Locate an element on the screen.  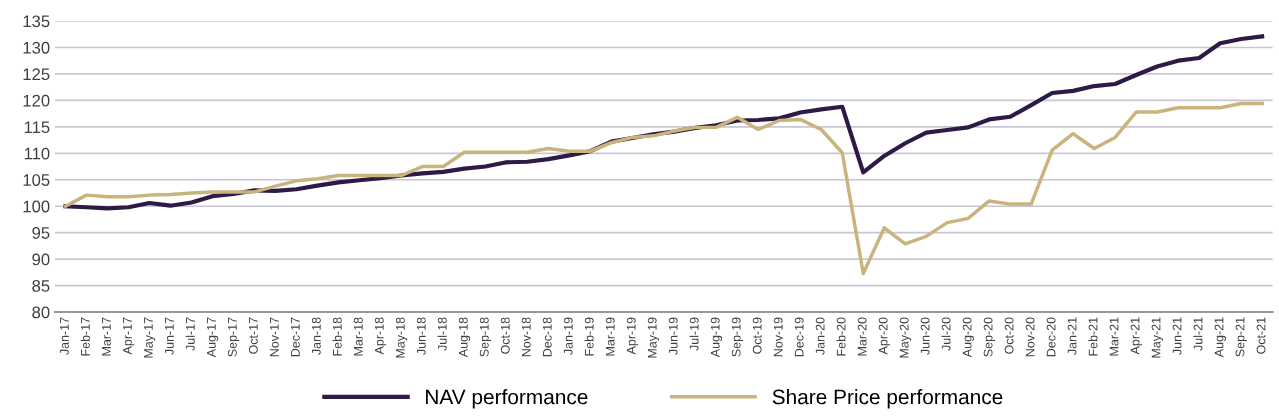
x-tick-label: Mar-20 is located at coordinates (862, 336).